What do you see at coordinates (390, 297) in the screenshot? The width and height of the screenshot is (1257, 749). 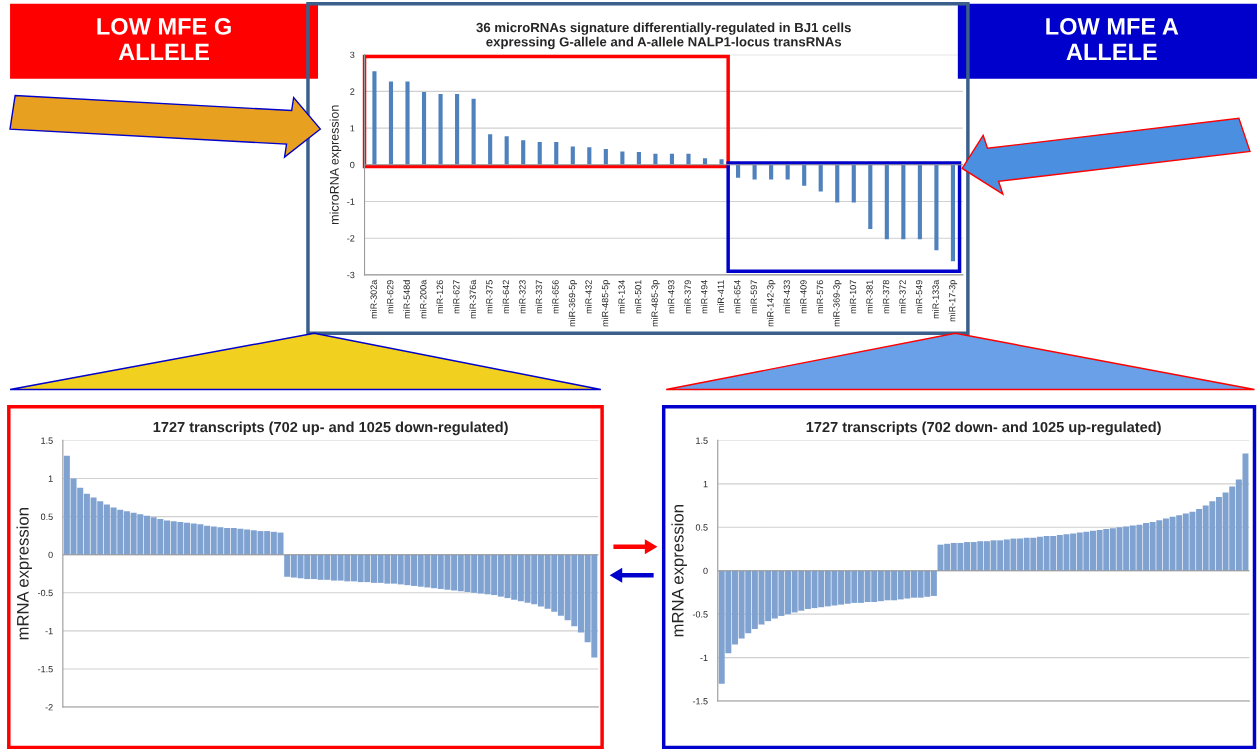 I see `x-tick-label: miR-629` at bounding box center [390, 297].